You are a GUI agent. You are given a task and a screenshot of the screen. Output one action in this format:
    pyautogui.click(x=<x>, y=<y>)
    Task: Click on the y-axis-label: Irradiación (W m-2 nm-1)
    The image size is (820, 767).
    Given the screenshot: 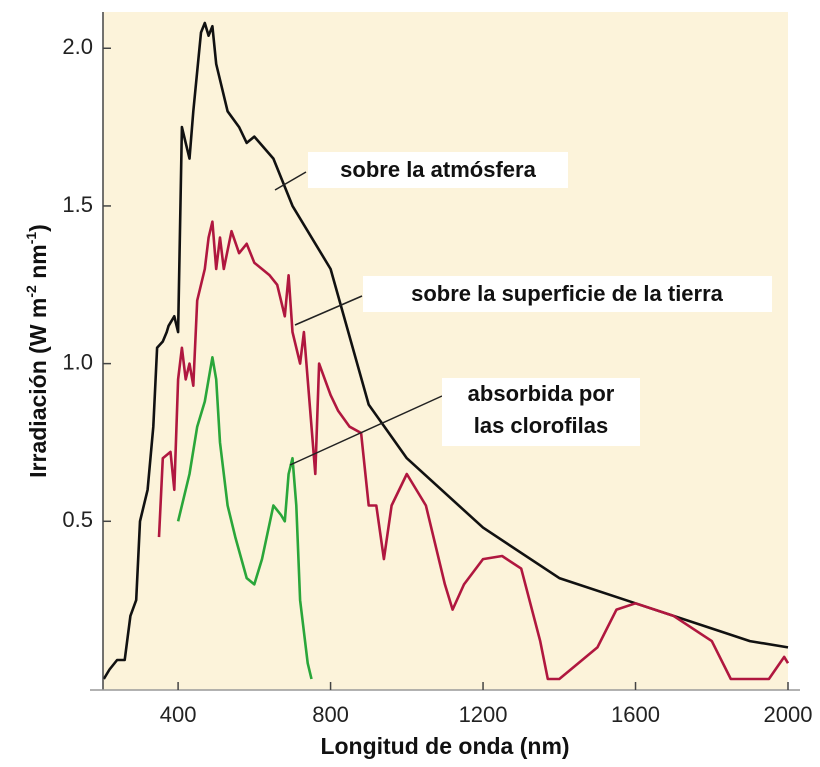 What is the action you would take?
    pyautogui.click(x=37, y=351)
    